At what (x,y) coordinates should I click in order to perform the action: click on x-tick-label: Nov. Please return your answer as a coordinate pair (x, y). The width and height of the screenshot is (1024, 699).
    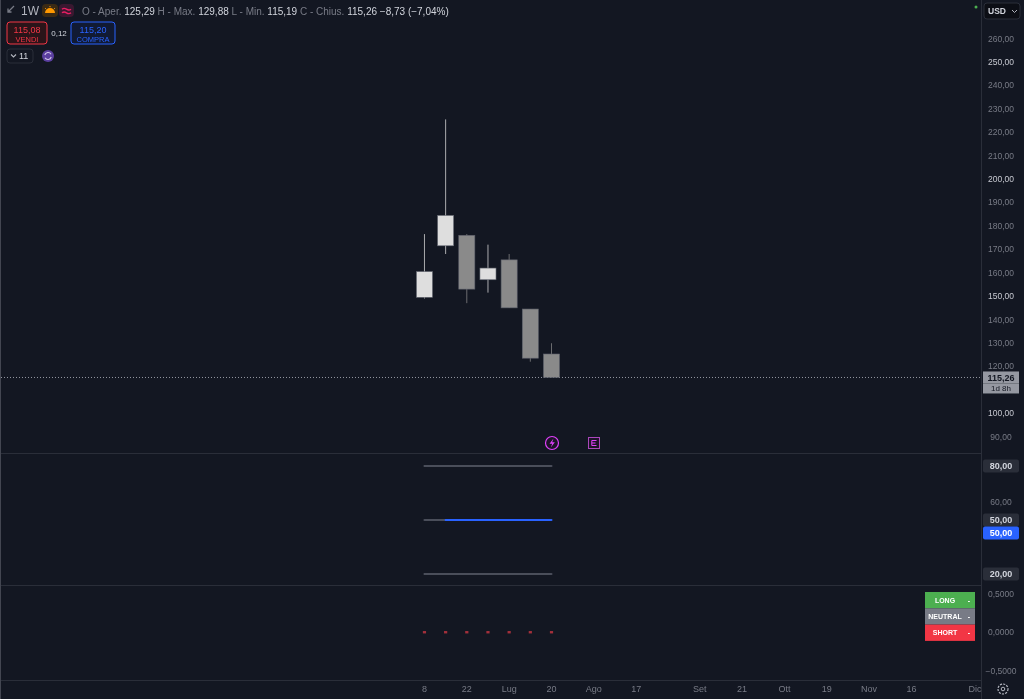
    Looking at the image, I should click on (869, 689).